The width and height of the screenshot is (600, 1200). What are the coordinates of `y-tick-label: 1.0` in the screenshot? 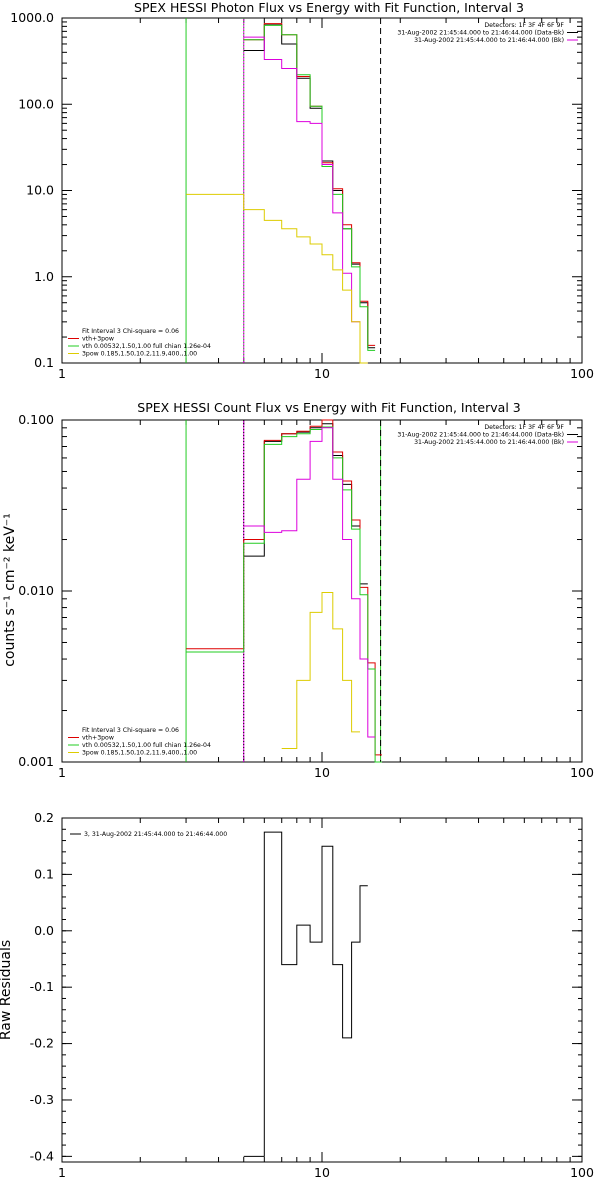 It's located at (44, 276).